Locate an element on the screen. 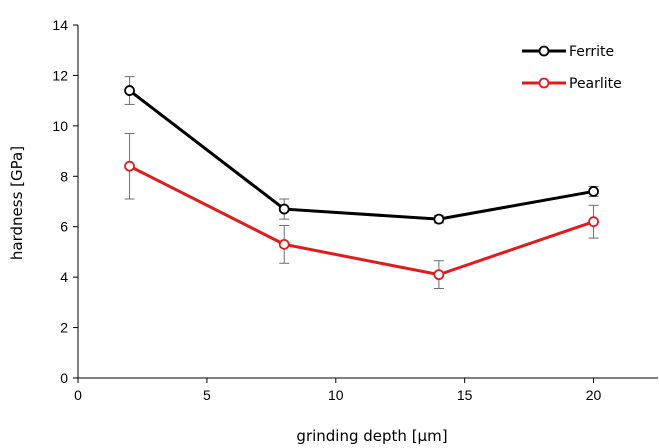 The height and width of the screenshot is (448, 659). x-axis-title: grinding depth [µm] is located at coordinates (371, 436).